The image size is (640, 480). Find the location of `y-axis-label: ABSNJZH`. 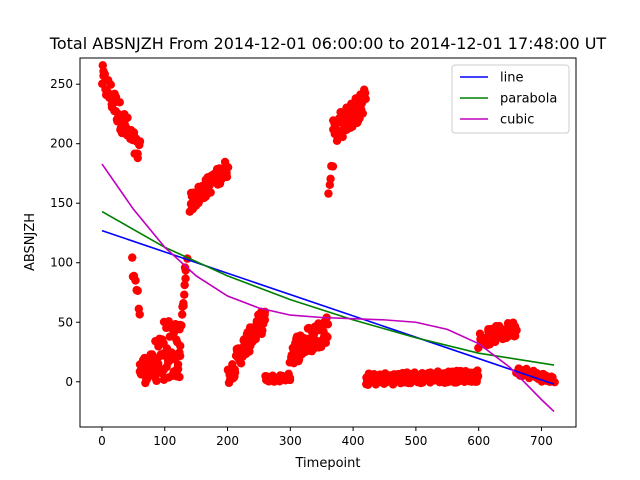

y-axis-label: ABSNJZH is located at coordinates (30, 242).